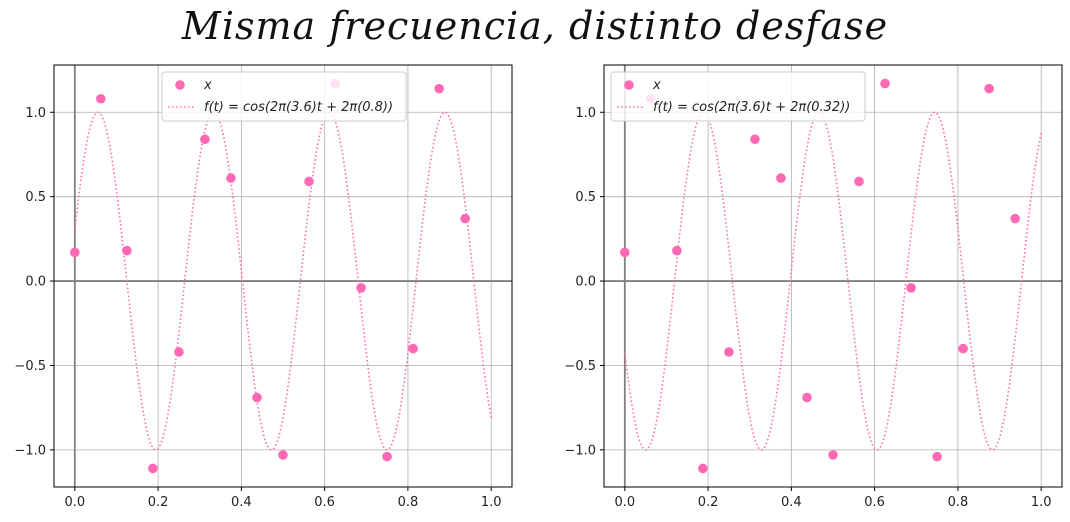 The width and height of the screenshot is (1070, 522). Describe the element at coordinates (535, 26) in the screenshot. I see `figure-title: Misma frecuencia, distinto desfase` at that location.